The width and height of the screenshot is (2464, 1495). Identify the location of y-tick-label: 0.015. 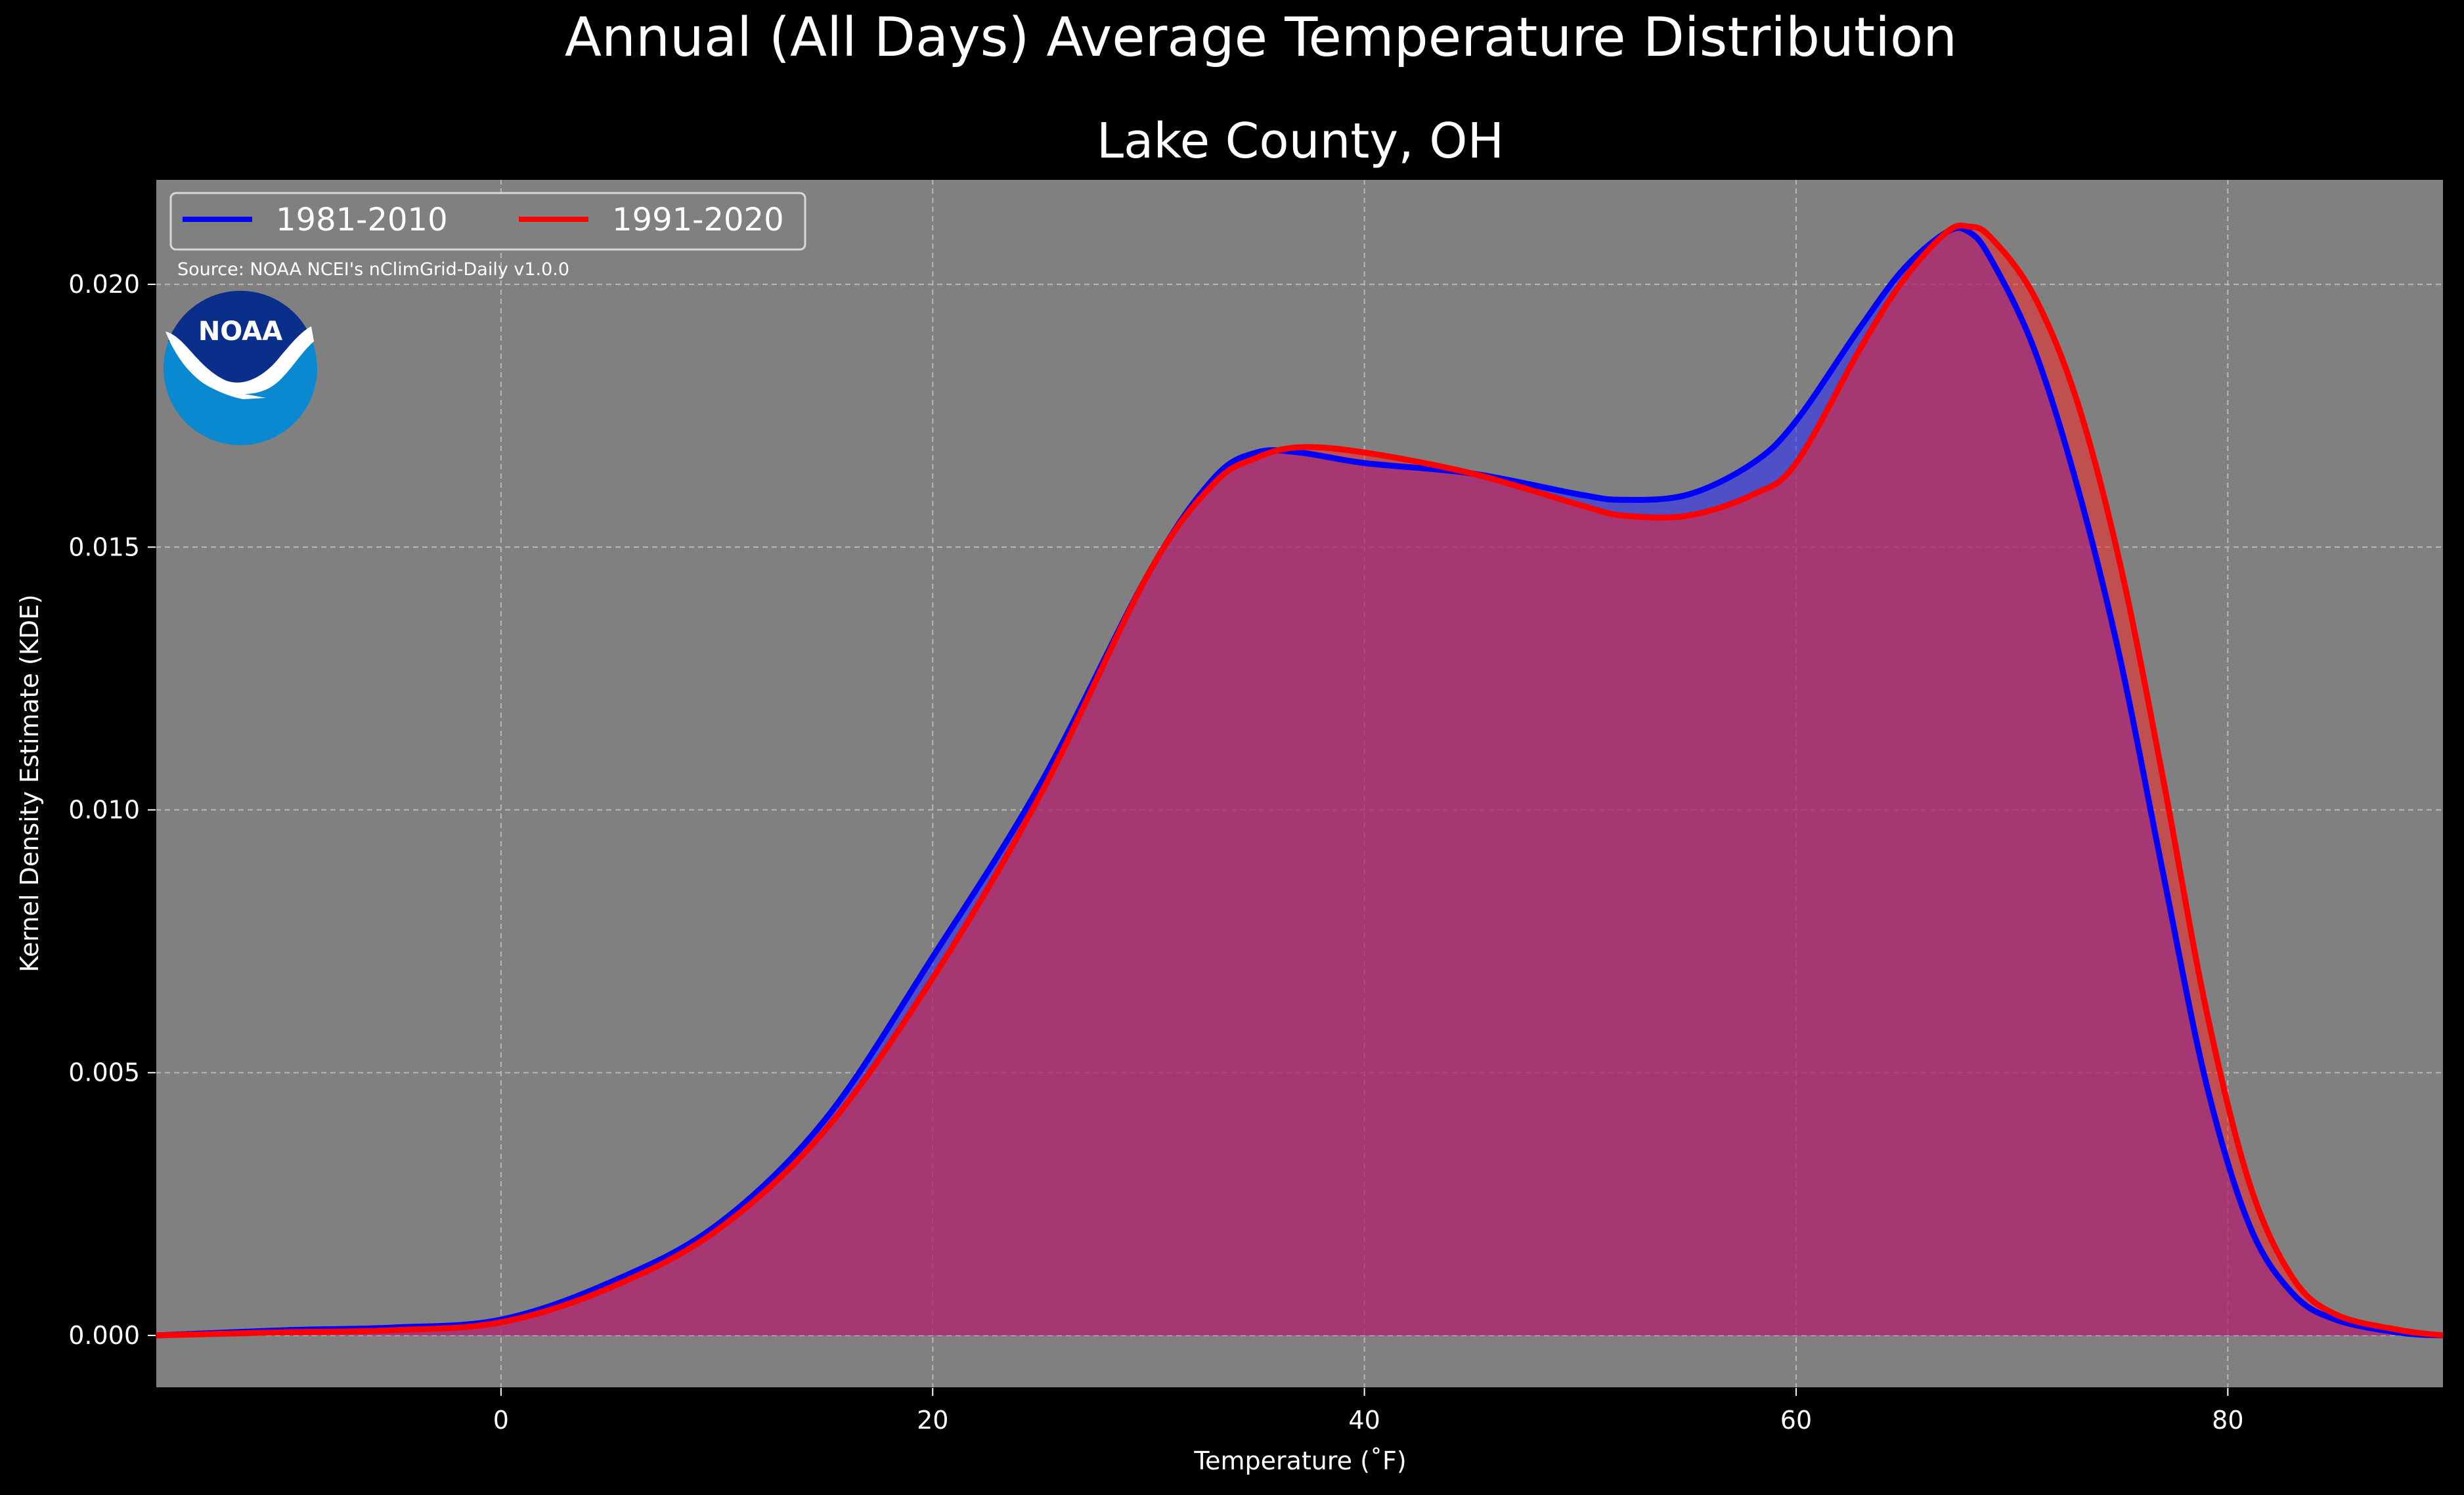
(104, 546).